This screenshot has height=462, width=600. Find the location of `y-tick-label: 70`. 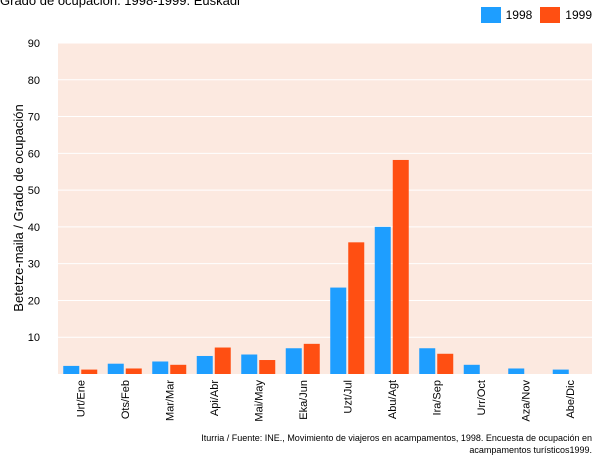

y-tick-label: 70 is located at coordinates (34, 118).